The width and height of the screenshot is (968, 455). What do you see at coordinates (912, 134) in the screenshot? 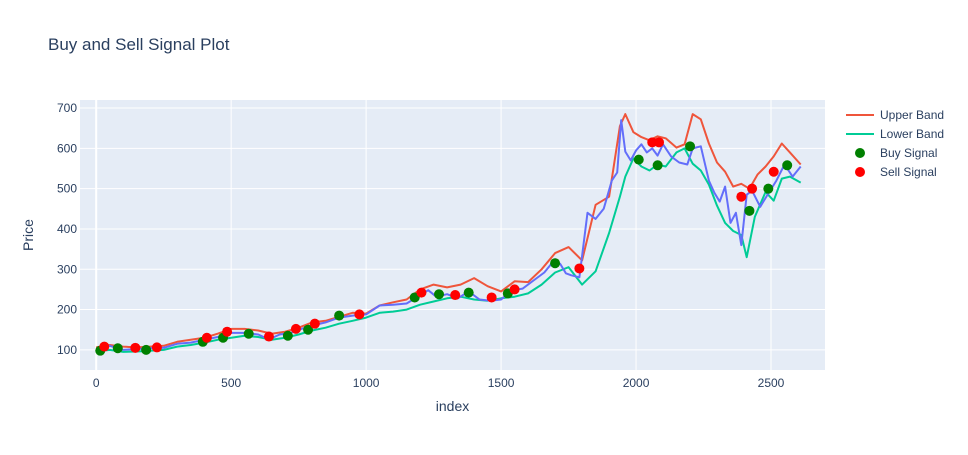
I see `legend-label-lower-band: Lower Band` at bounding box center [912, 134].